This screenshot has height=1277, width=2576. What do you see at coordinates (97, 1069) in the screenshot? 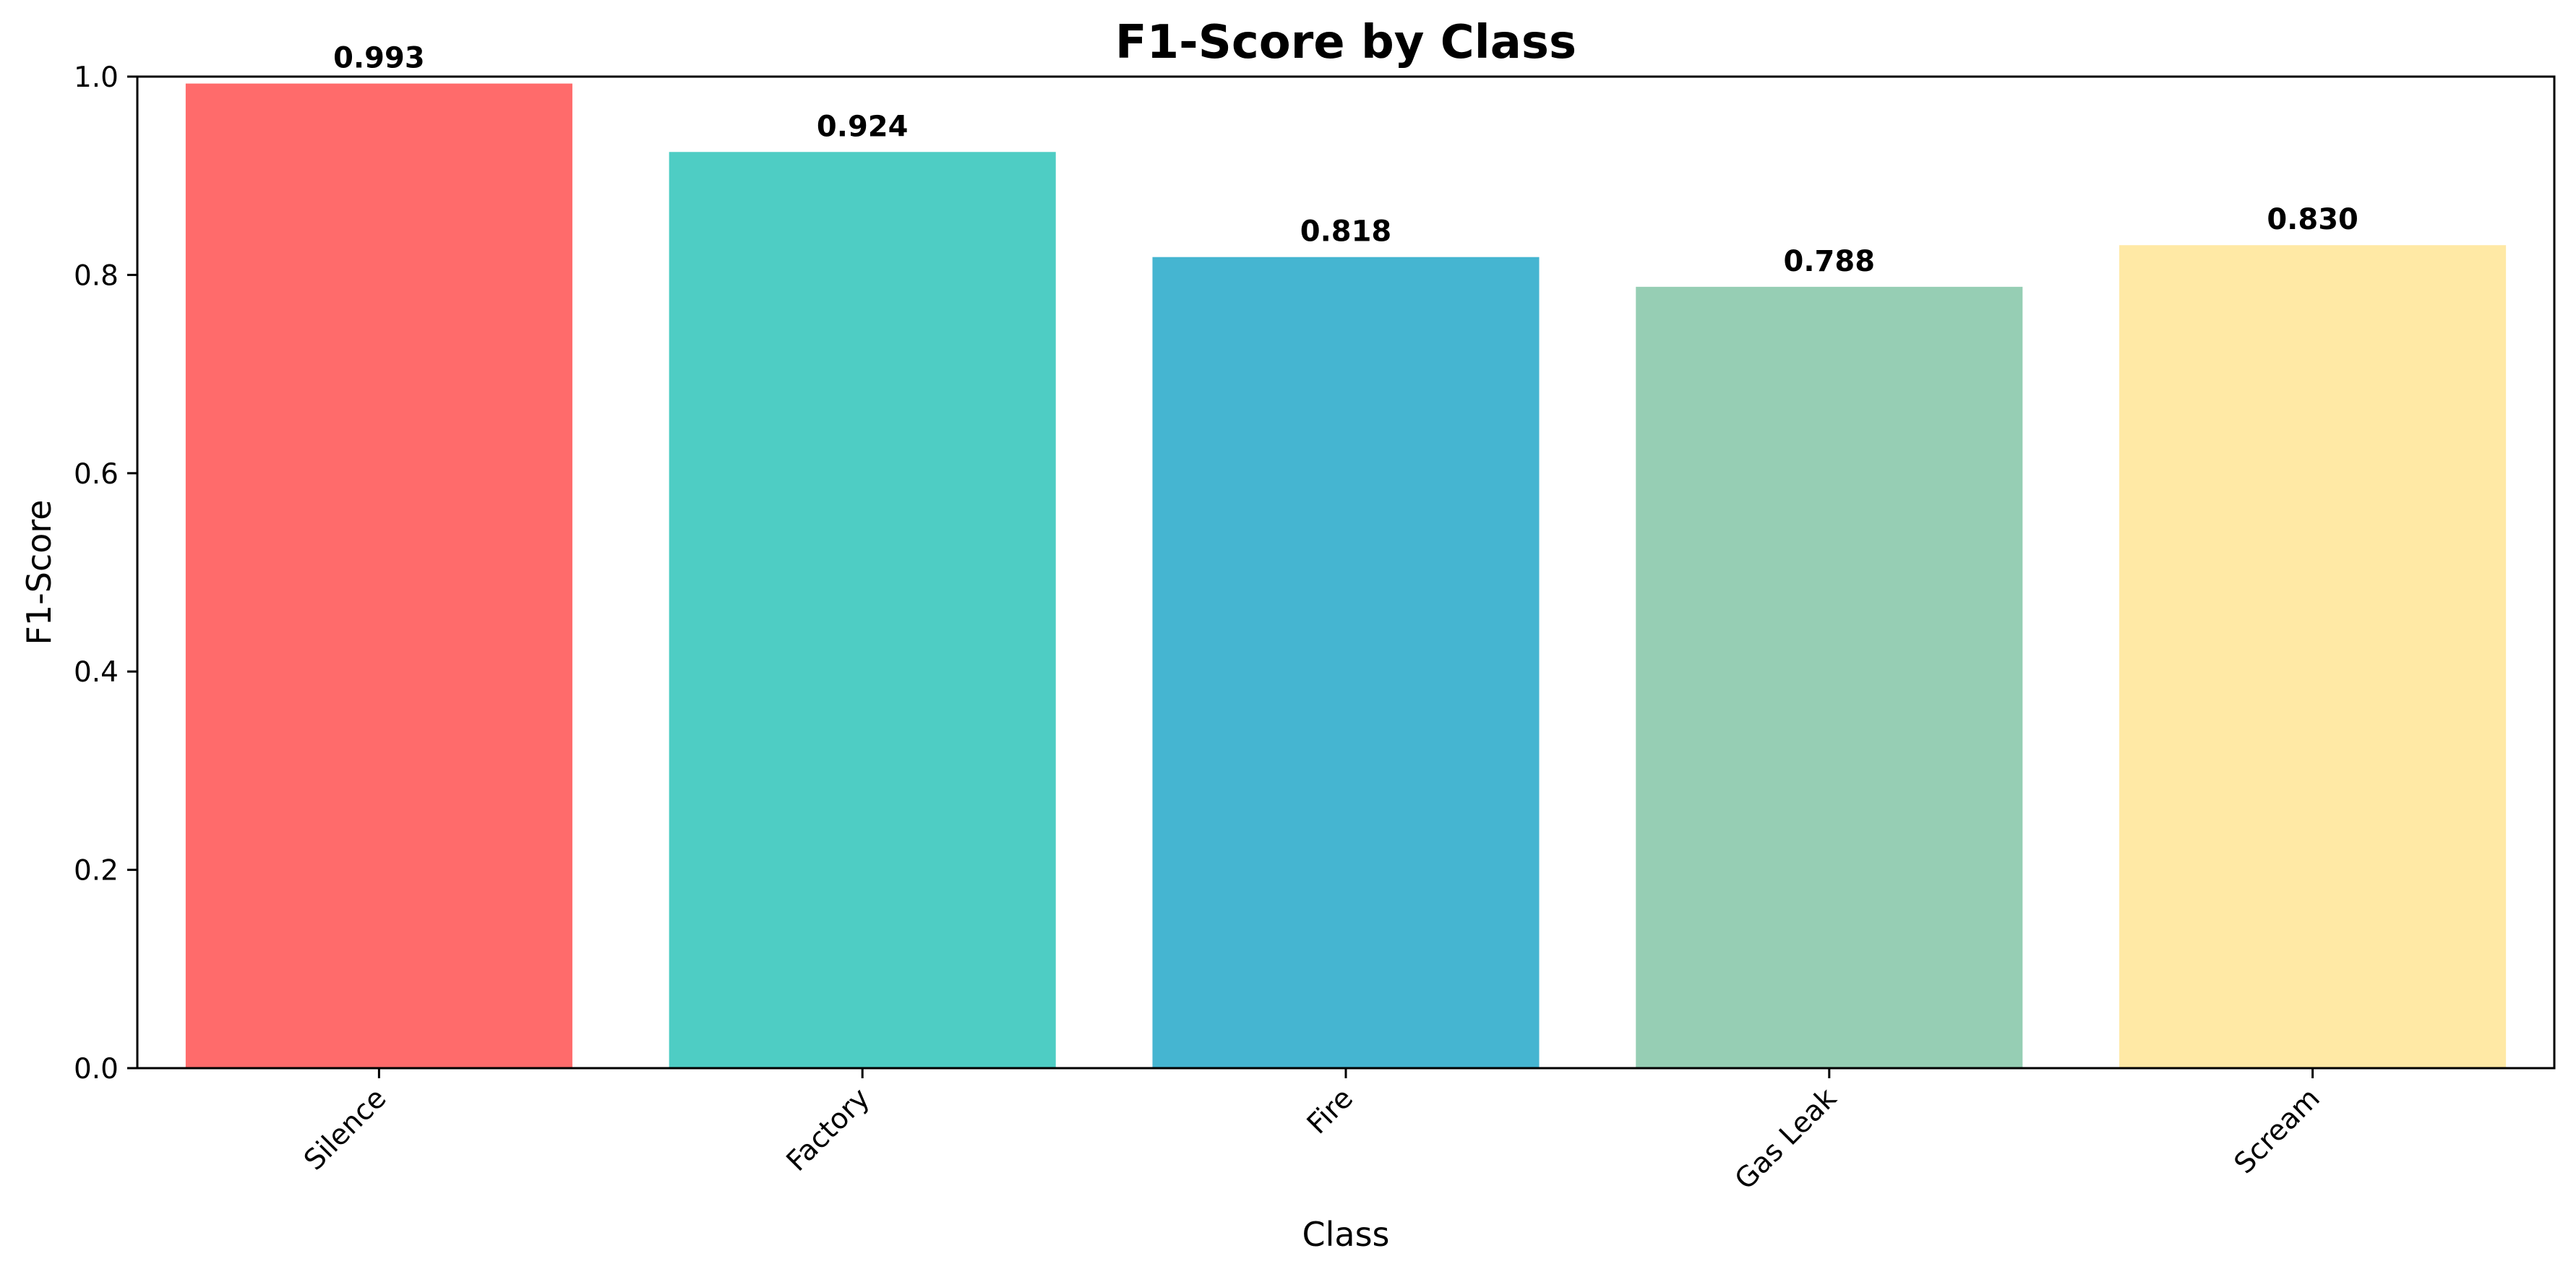
I see `y-tick-label: 0.0` at bounding box center [97, 1069].